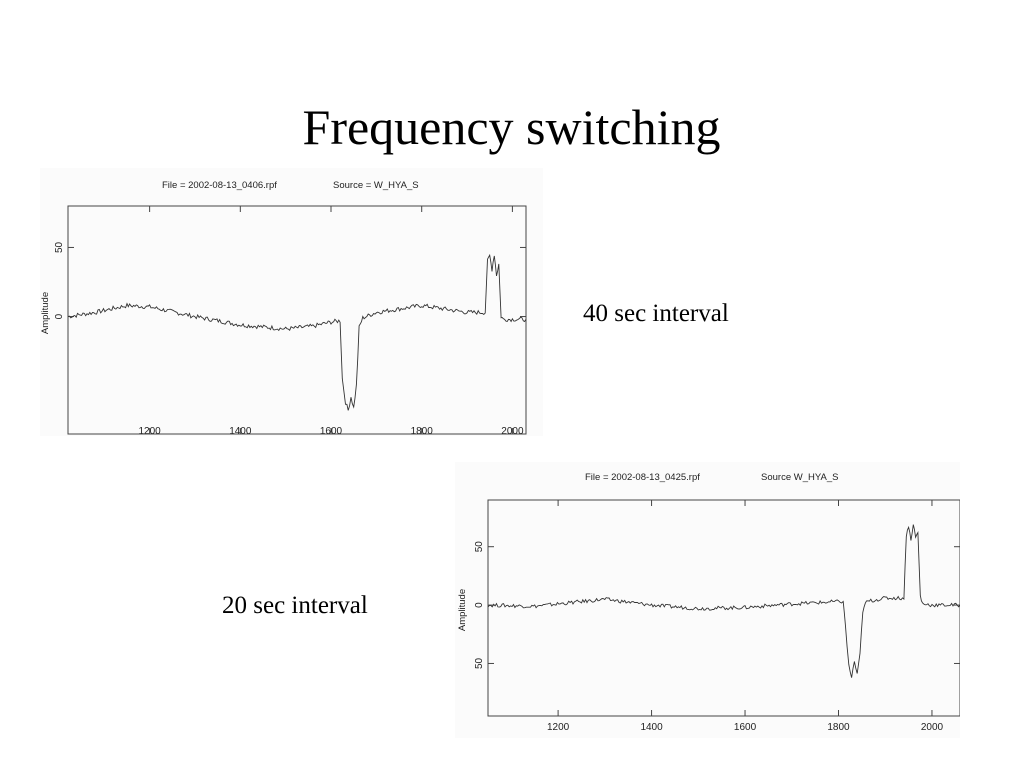 This screenshot has width=1023, height=767. Describe the element at coordinates (219, 185) in the screenshot. I see `plot-header-file: File = 2002-08-13_0406.rpf` at that location.